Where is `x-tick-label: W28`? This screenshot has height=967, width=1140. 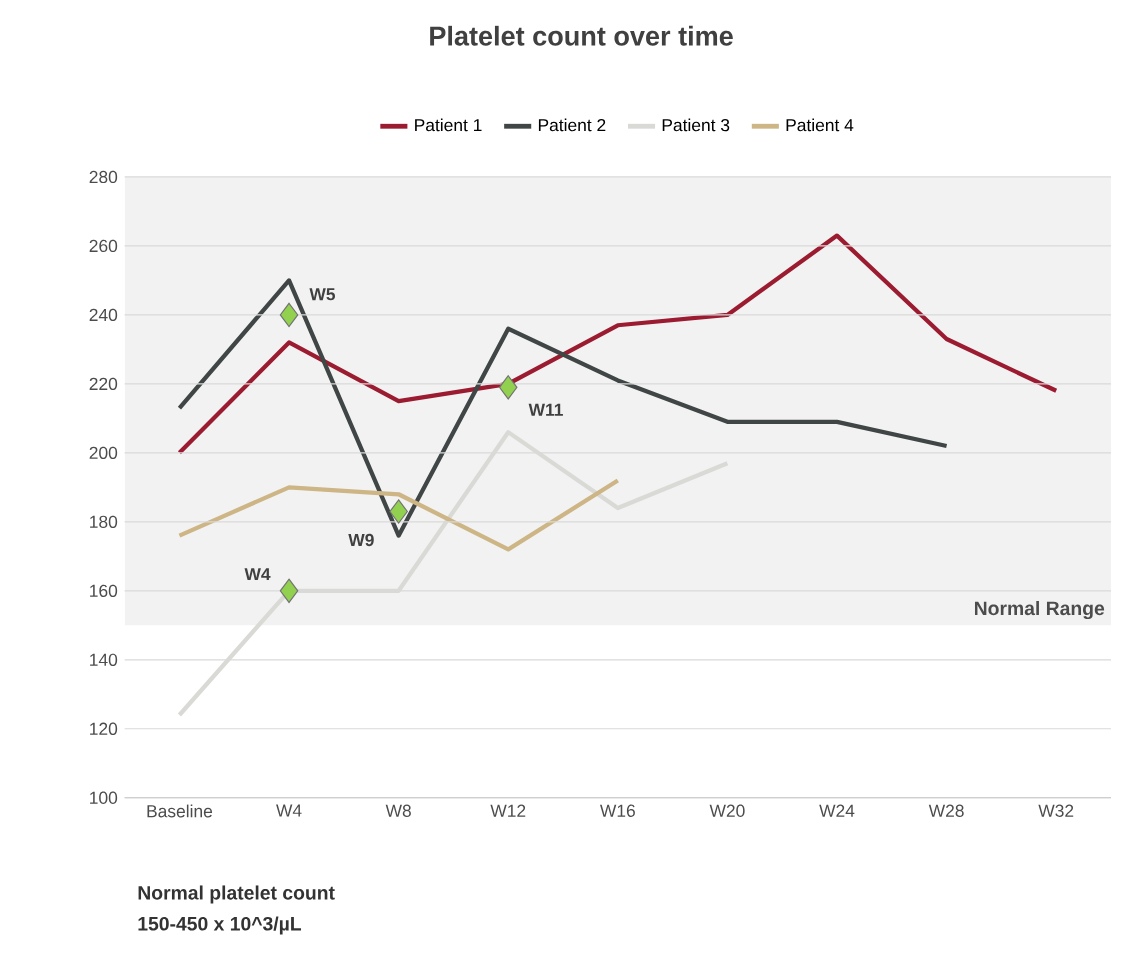
x-tick-label: W28 is located at coordinates (946, 810).